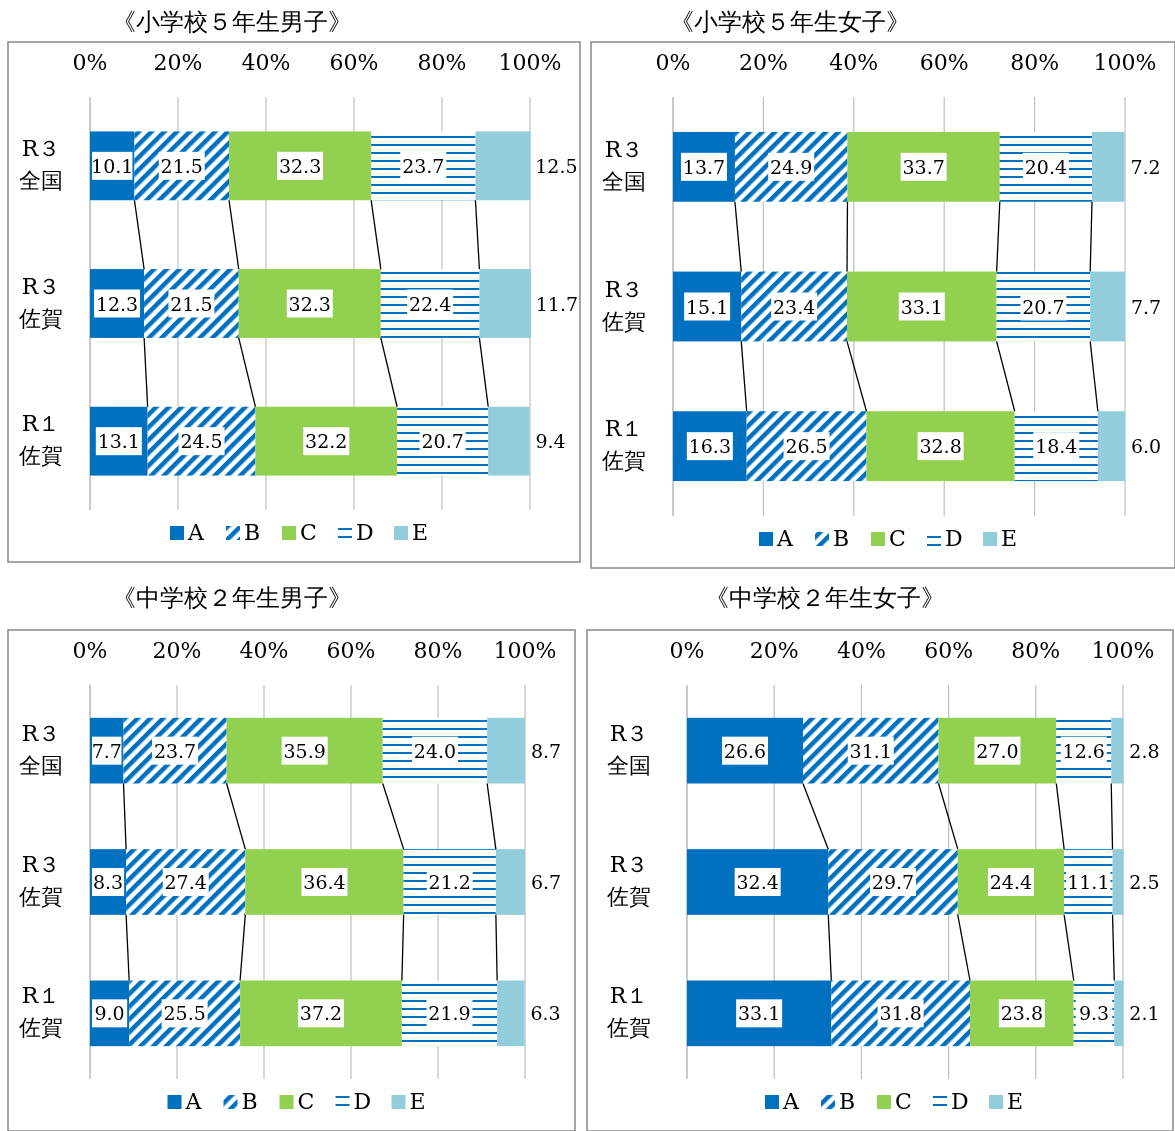 The image size is (1175, 1131). What do you see at coordinates (1146, 446) in the screenshot?
I see `data-label: 6.0` at bounding box center [1146, 446].